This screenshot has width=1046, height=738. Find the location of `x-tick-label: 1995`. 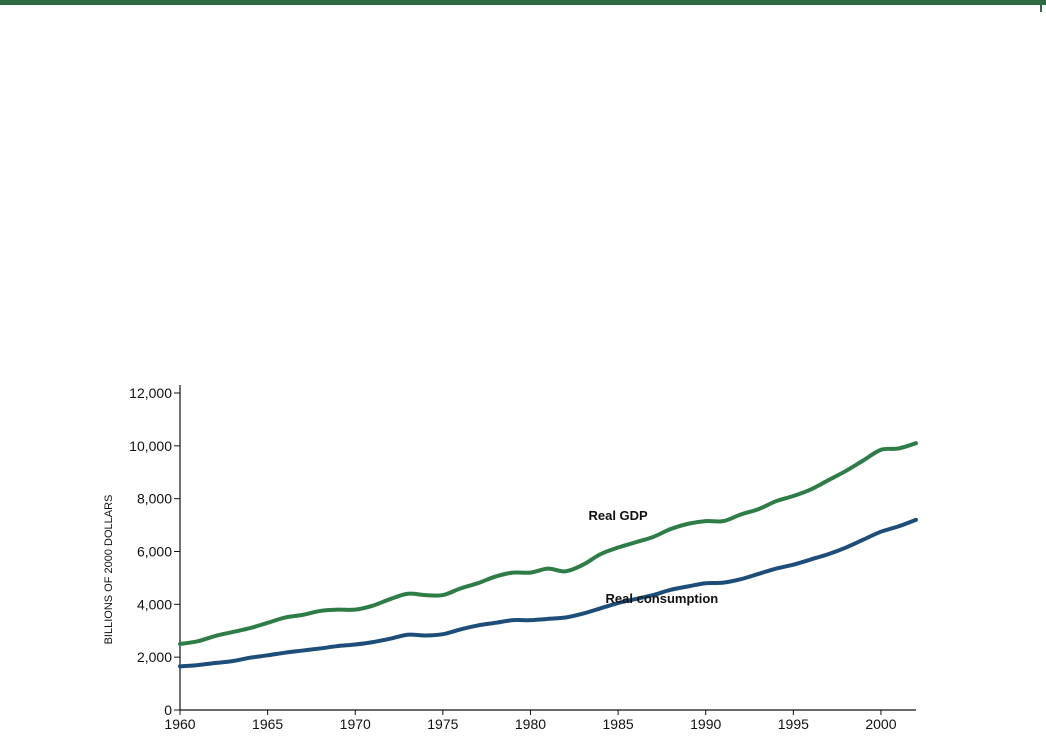

x-tick-label: 1995 is located at coordinates (793, 724).